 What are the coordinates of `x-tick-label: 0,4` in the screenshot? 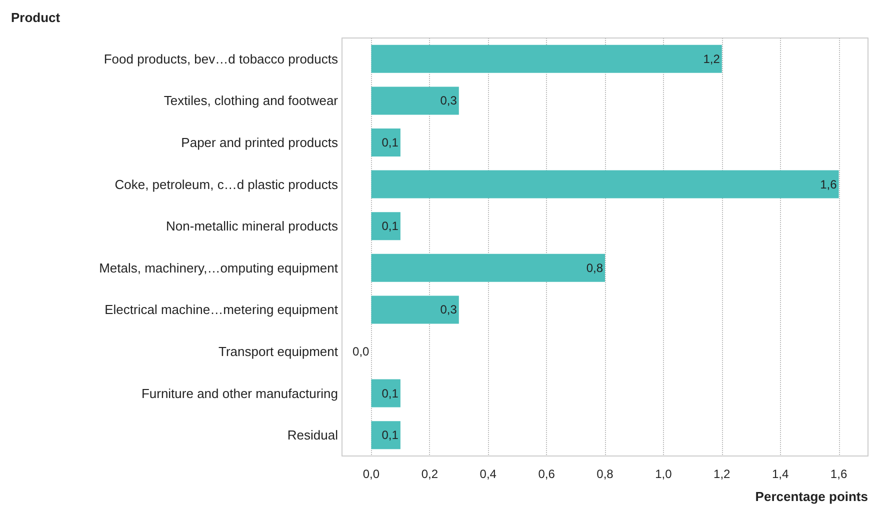 It's located at (488, 474).